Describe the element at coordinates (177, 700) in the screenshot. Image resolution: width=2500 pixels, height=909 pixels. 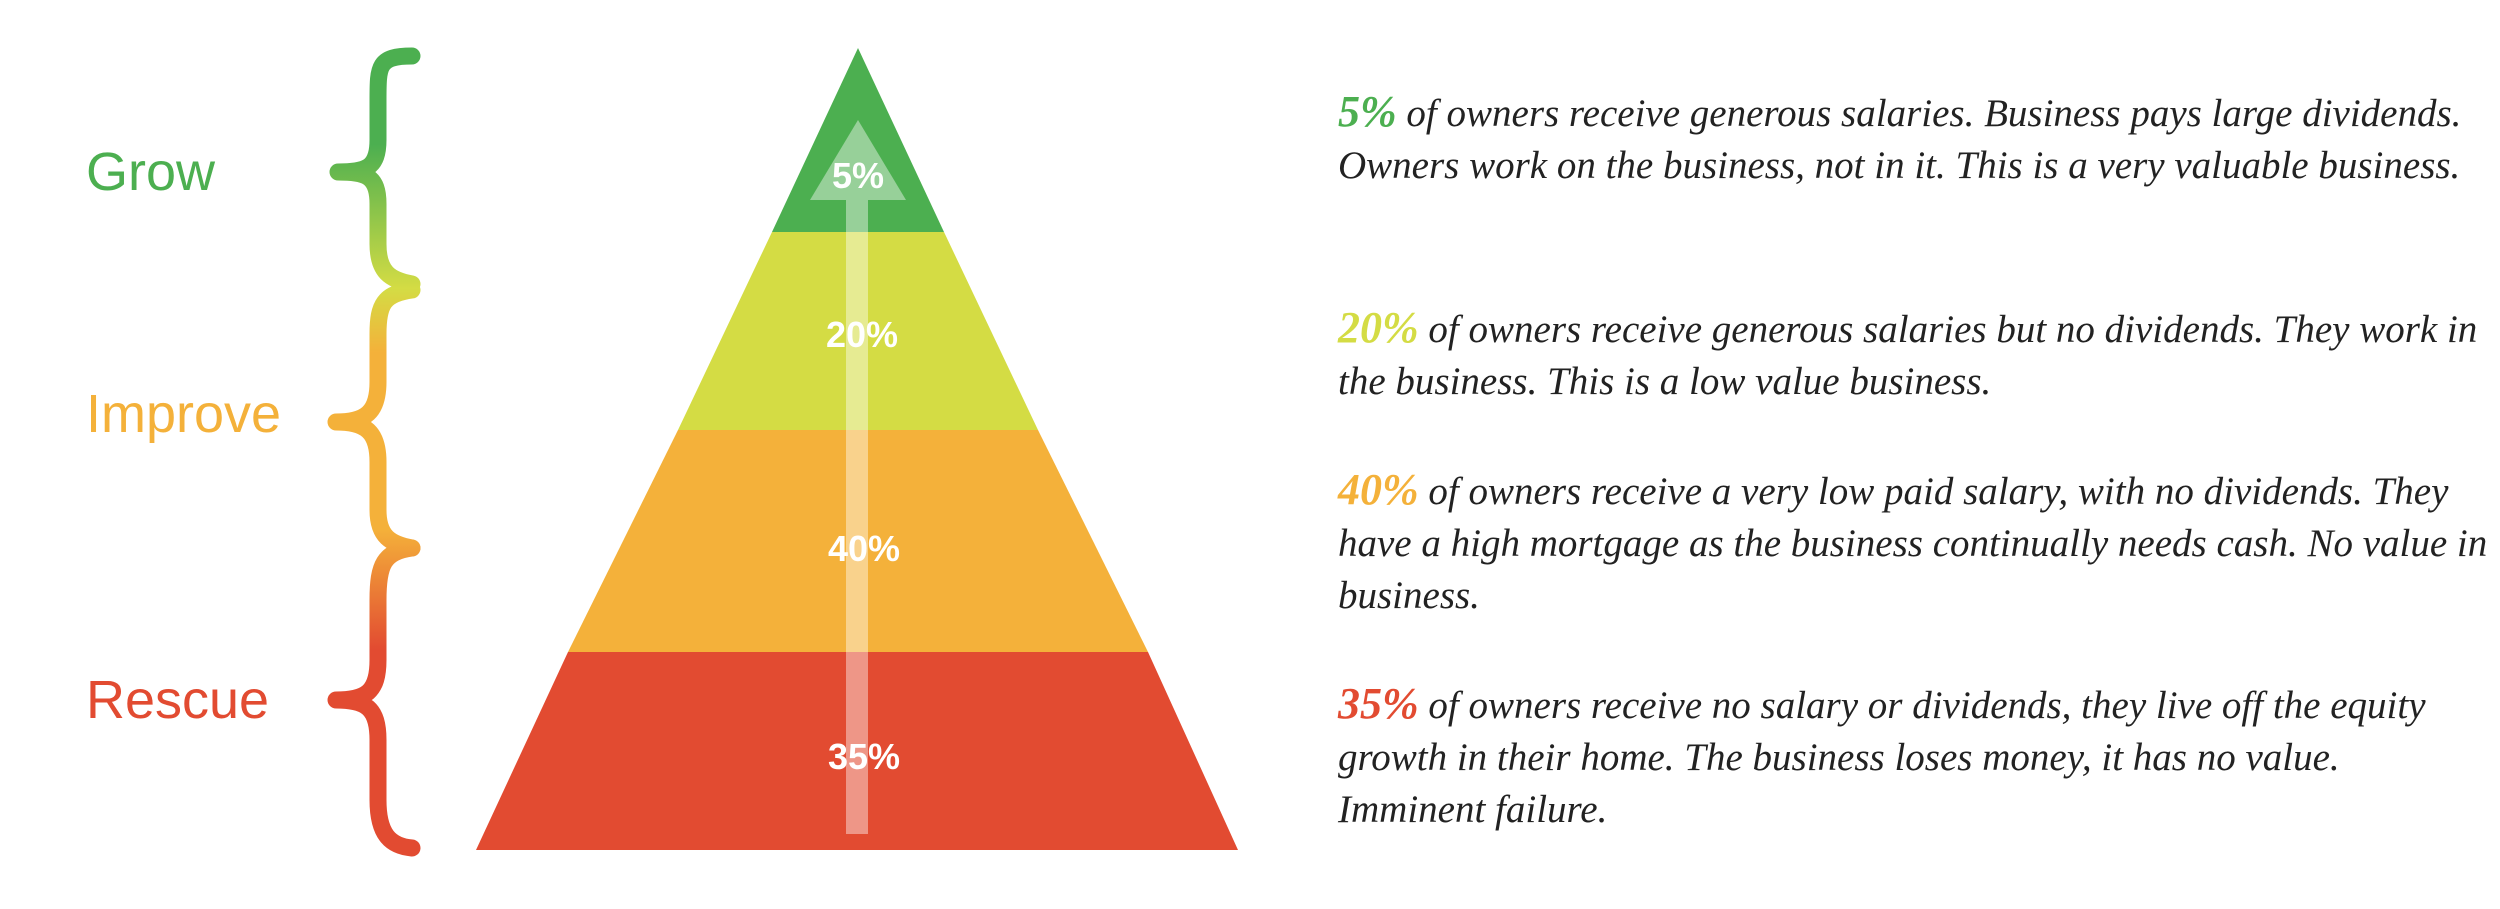
I see `stage-label-rescue: Rescue` at that location.